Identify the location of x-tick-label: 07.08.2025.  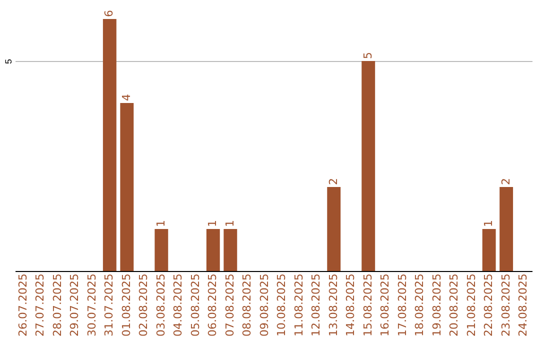
(229, 305).